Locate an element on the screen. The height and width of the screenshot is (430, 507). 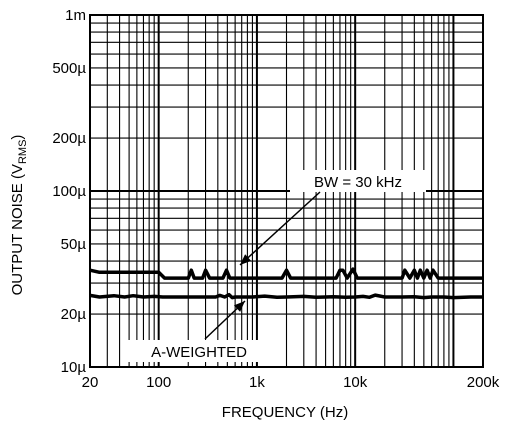
y-axis-title-close: ) is located at coordinates (17, 137).